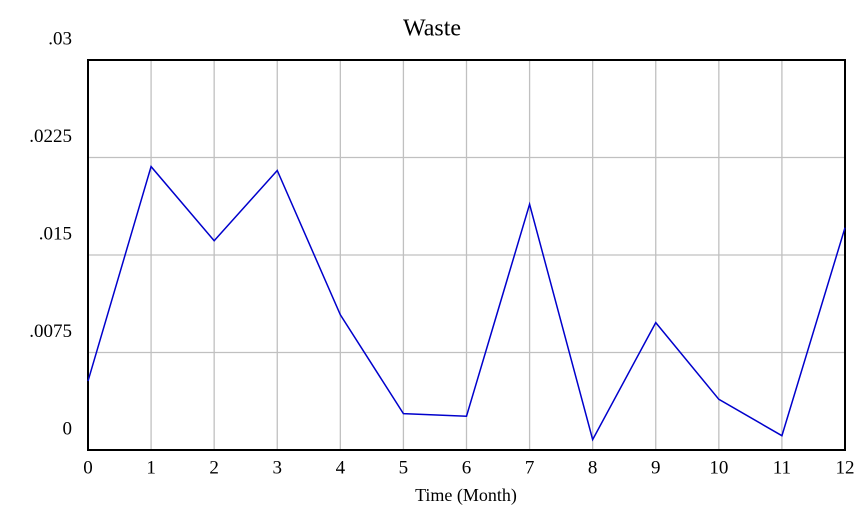 The width and height of the screenshot is (858, 510). What do you see at coordinates (718, 467) in the screenshot?
I see `x-tick-label: 10` at bounding box center [718, 467].